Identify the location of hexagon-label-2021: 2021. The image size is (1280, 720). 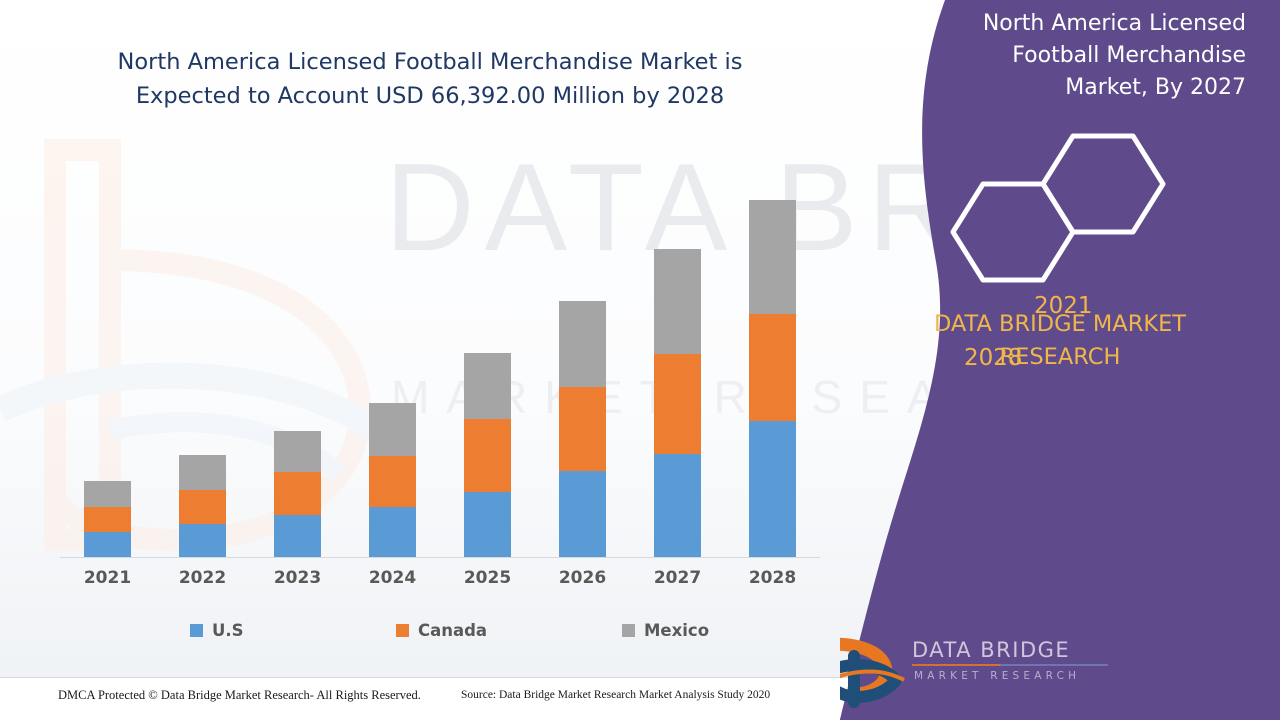
(1063, 306).